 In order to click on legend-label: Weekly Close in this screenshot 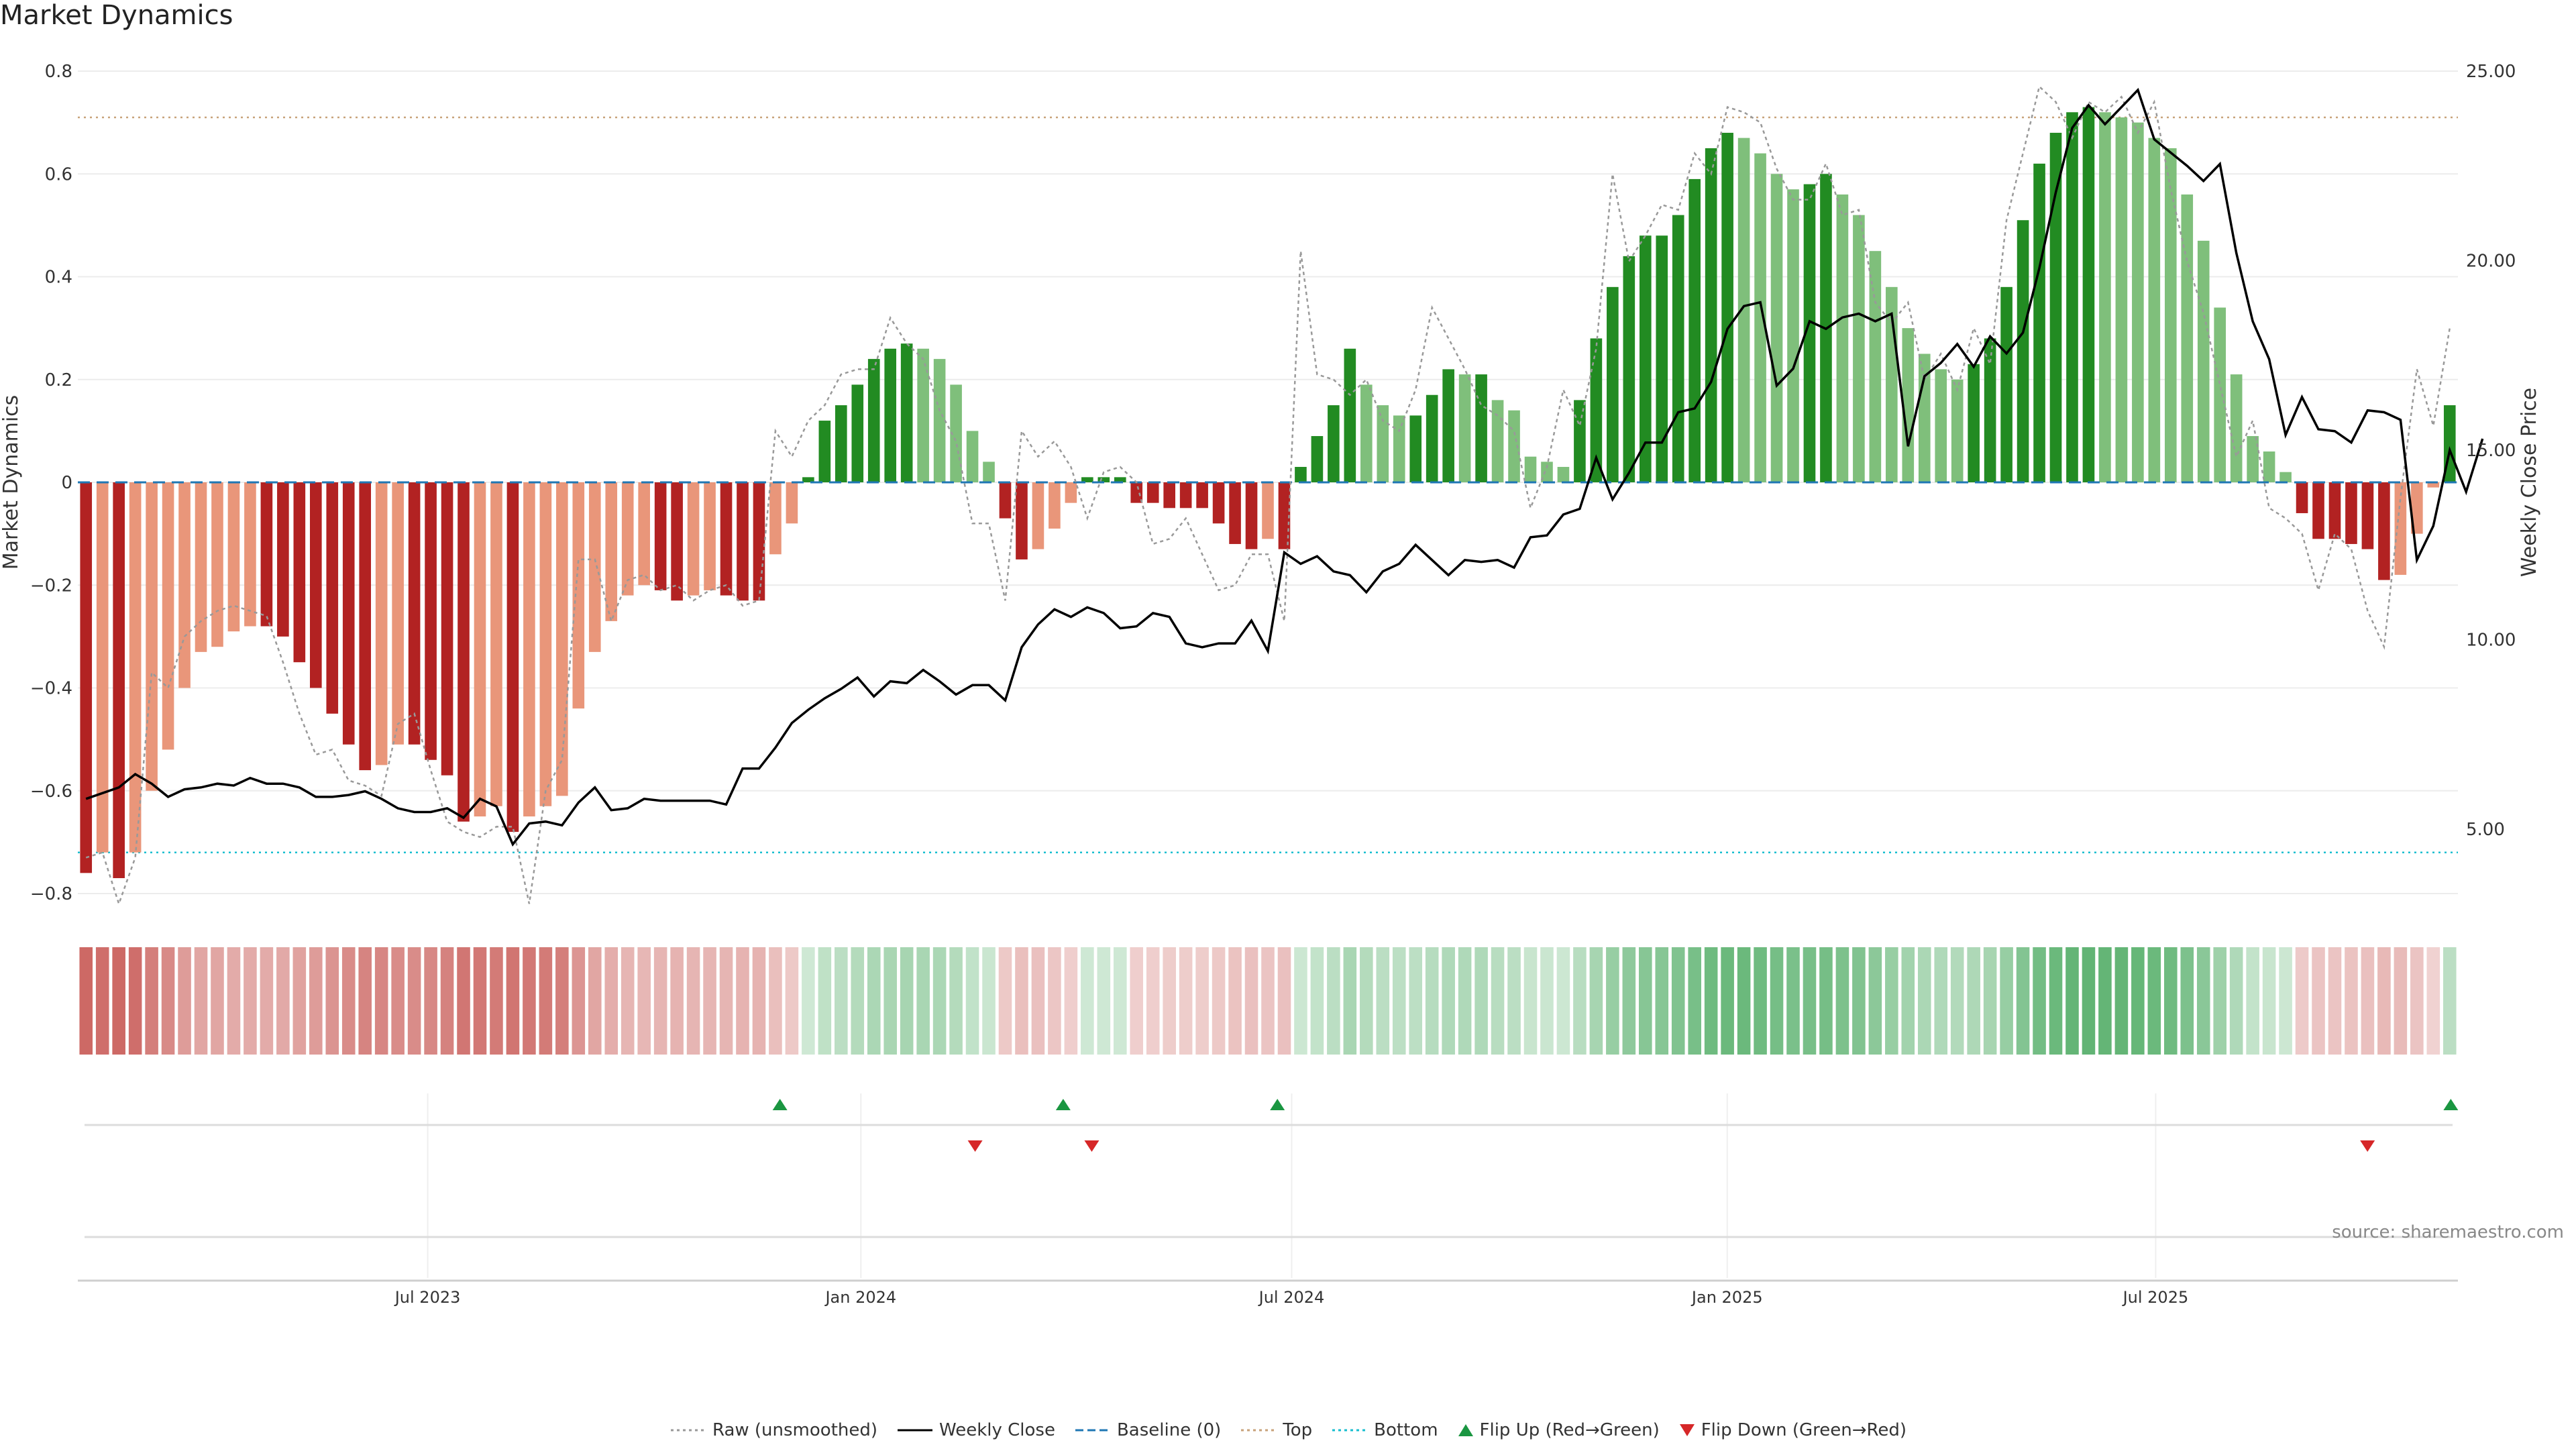, I will do `click(997, 1429)`.